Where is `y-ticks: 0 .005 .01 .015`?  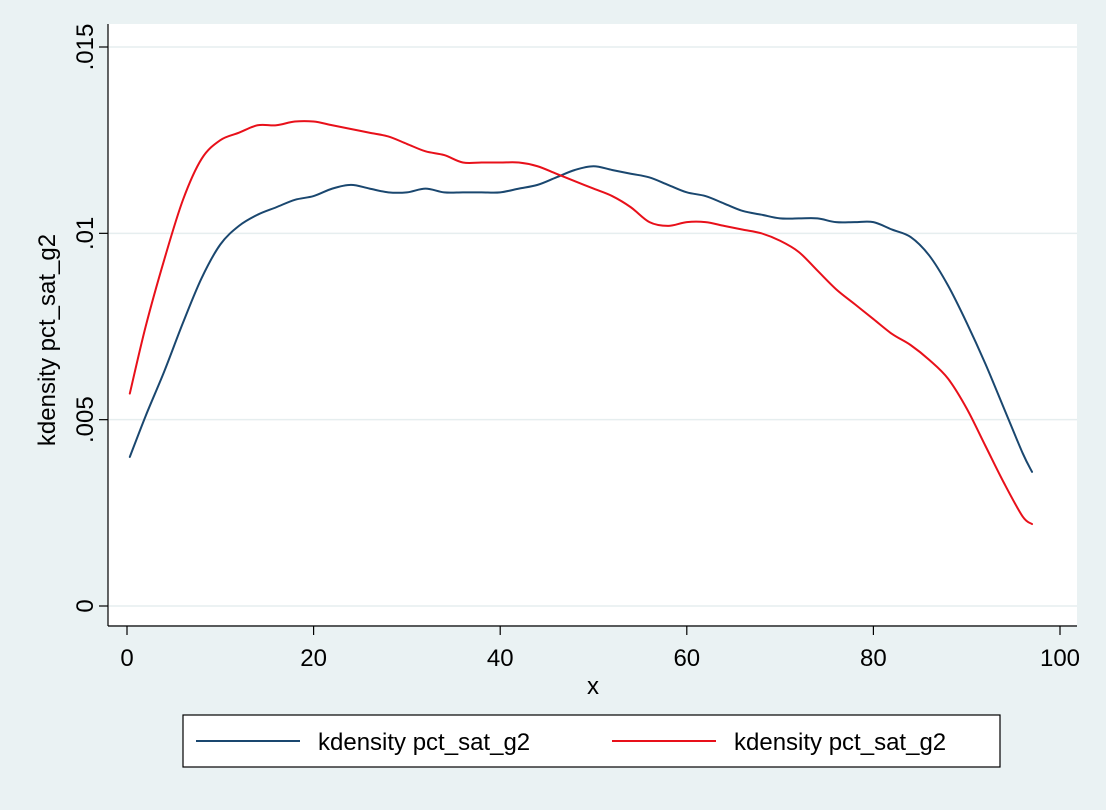 y-ticks: 0 .005 .01 .015 is located at coordinates (90, 318).